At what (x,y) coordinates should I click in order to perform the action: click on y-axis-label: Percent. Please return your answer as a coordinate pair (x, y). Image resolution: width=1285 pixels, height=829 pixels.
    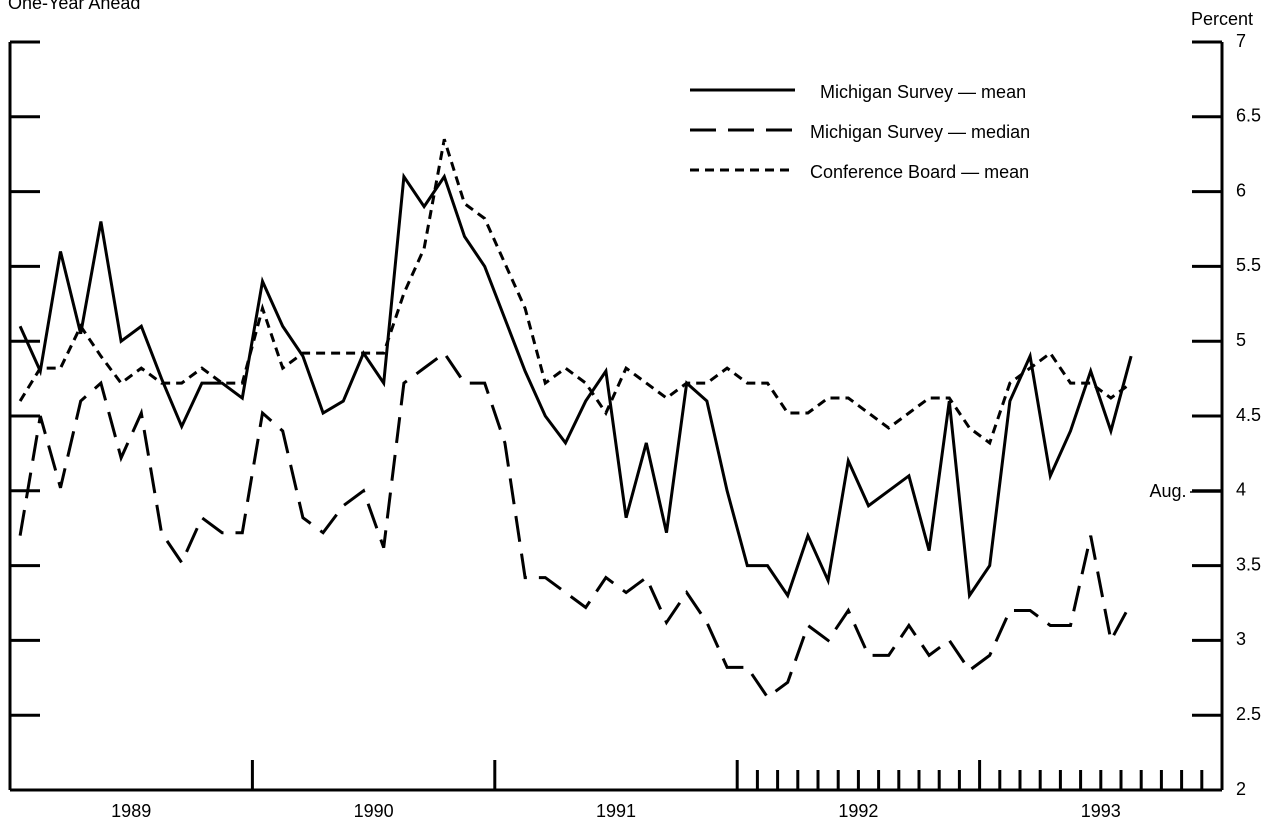
    Looking at the image, I should click on (1222, 19).